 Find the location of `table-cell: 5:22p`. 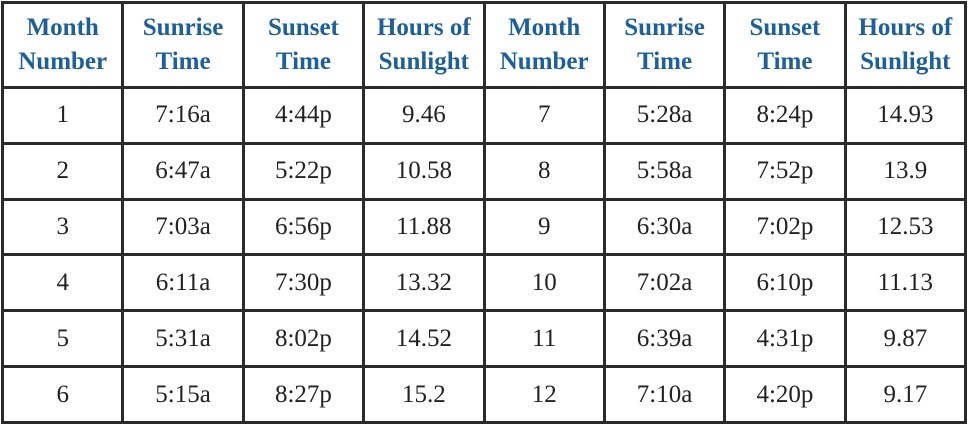

table-cell: 5:22p is located at coordinates (303, 171).